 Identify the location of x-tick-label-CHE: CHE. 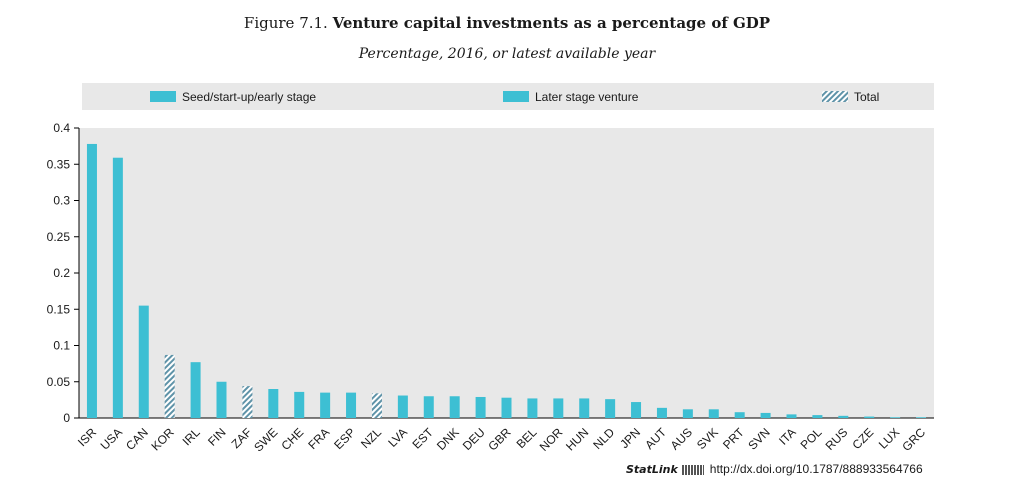
(293, 439).